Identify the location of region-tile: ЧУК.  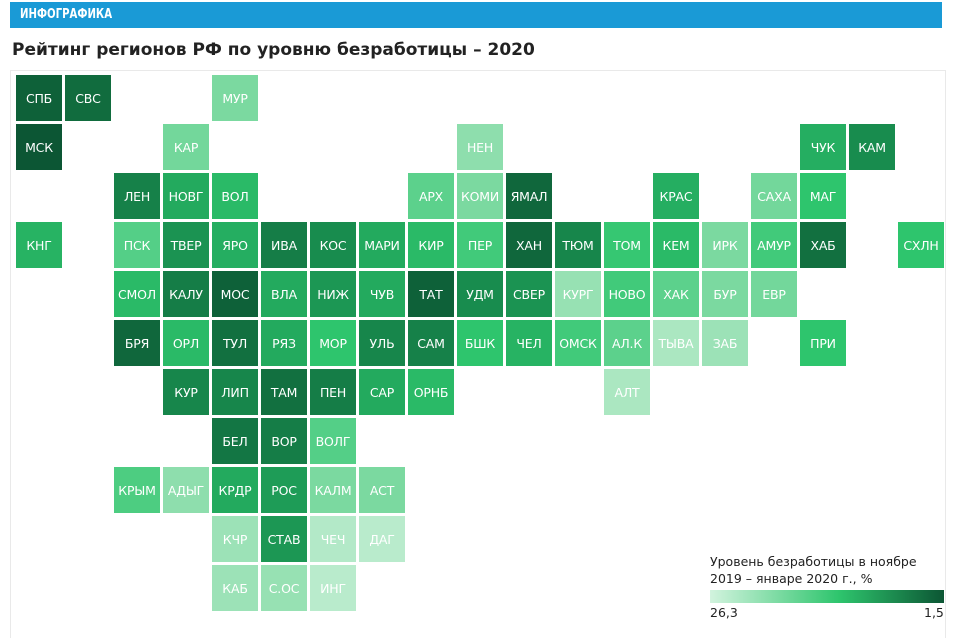
(823, 147).